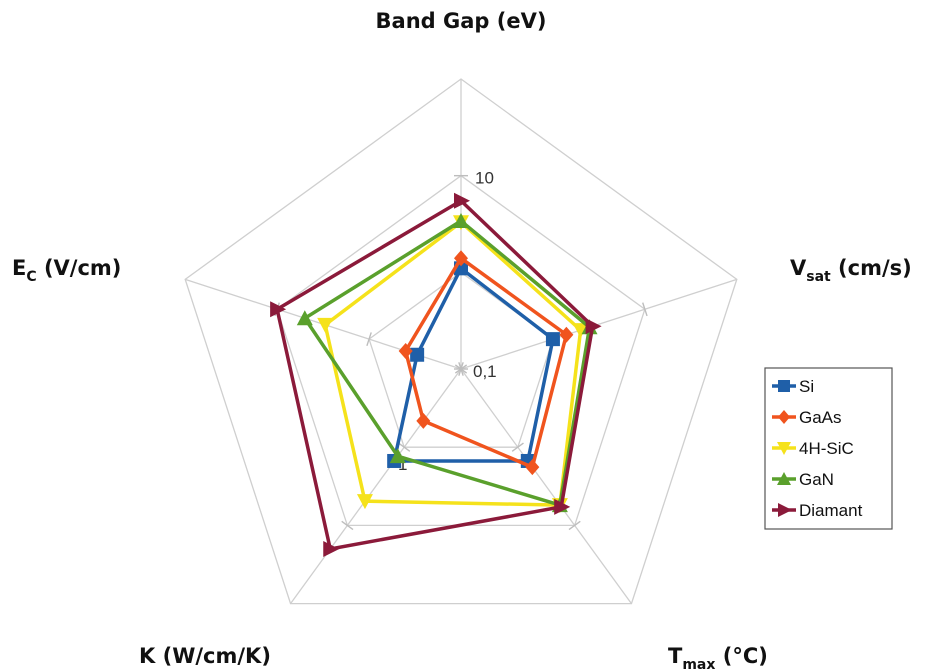 This screenshot has width=927, height=671. Describe the element at coordinates (831, 510) in the screenshot. I see `legend-label: Diamant` at that location.